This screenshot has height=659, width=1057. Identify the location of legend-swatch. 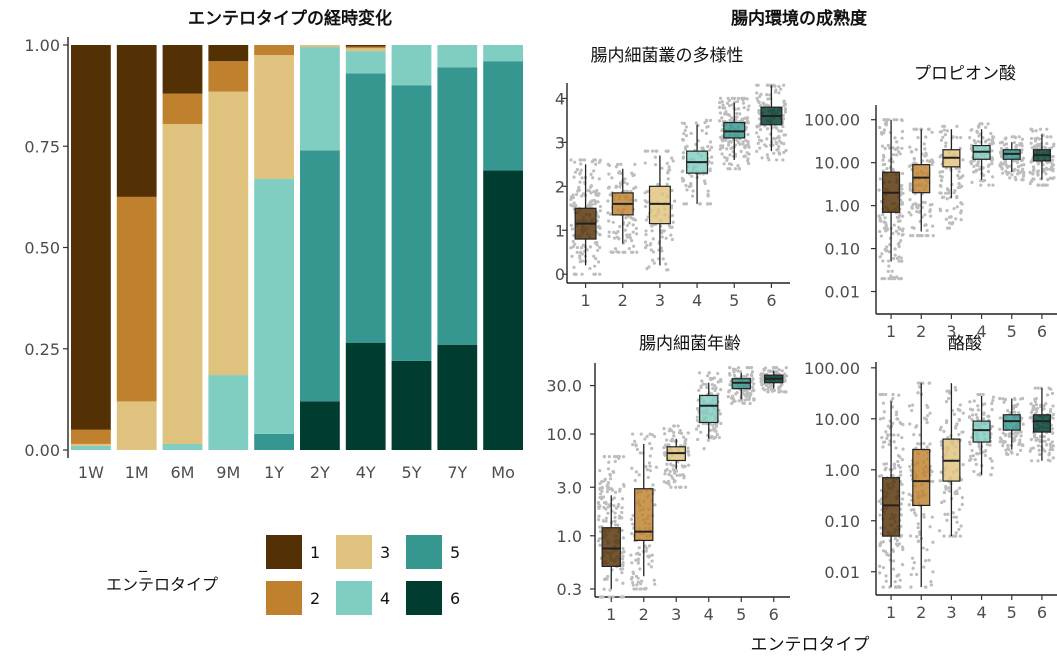
(424, 598).